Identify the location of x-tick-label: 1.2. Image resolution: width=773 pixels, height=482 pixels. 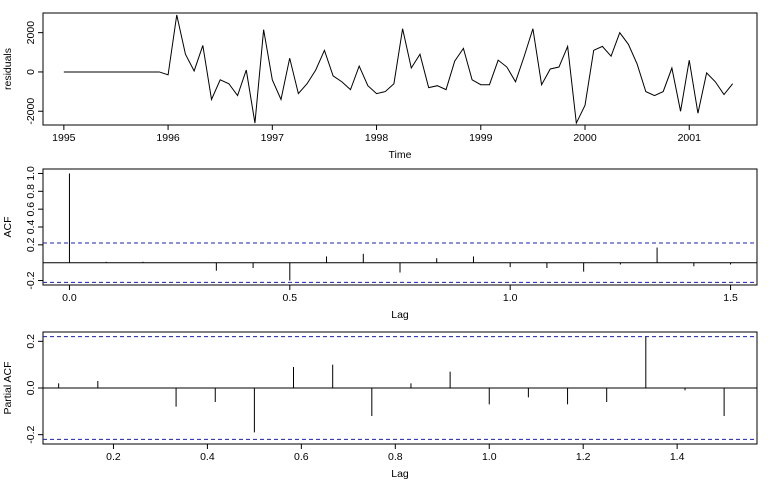
(583, 457).